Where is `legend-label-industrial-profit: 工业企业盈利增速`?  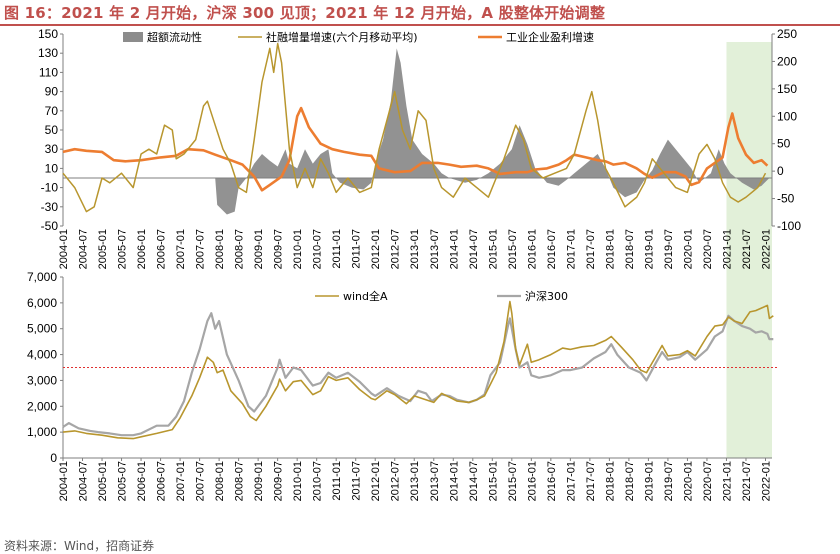 legend-label-industrial-profit: 工业企业盈利增速 is located at coordinates (550, 37).